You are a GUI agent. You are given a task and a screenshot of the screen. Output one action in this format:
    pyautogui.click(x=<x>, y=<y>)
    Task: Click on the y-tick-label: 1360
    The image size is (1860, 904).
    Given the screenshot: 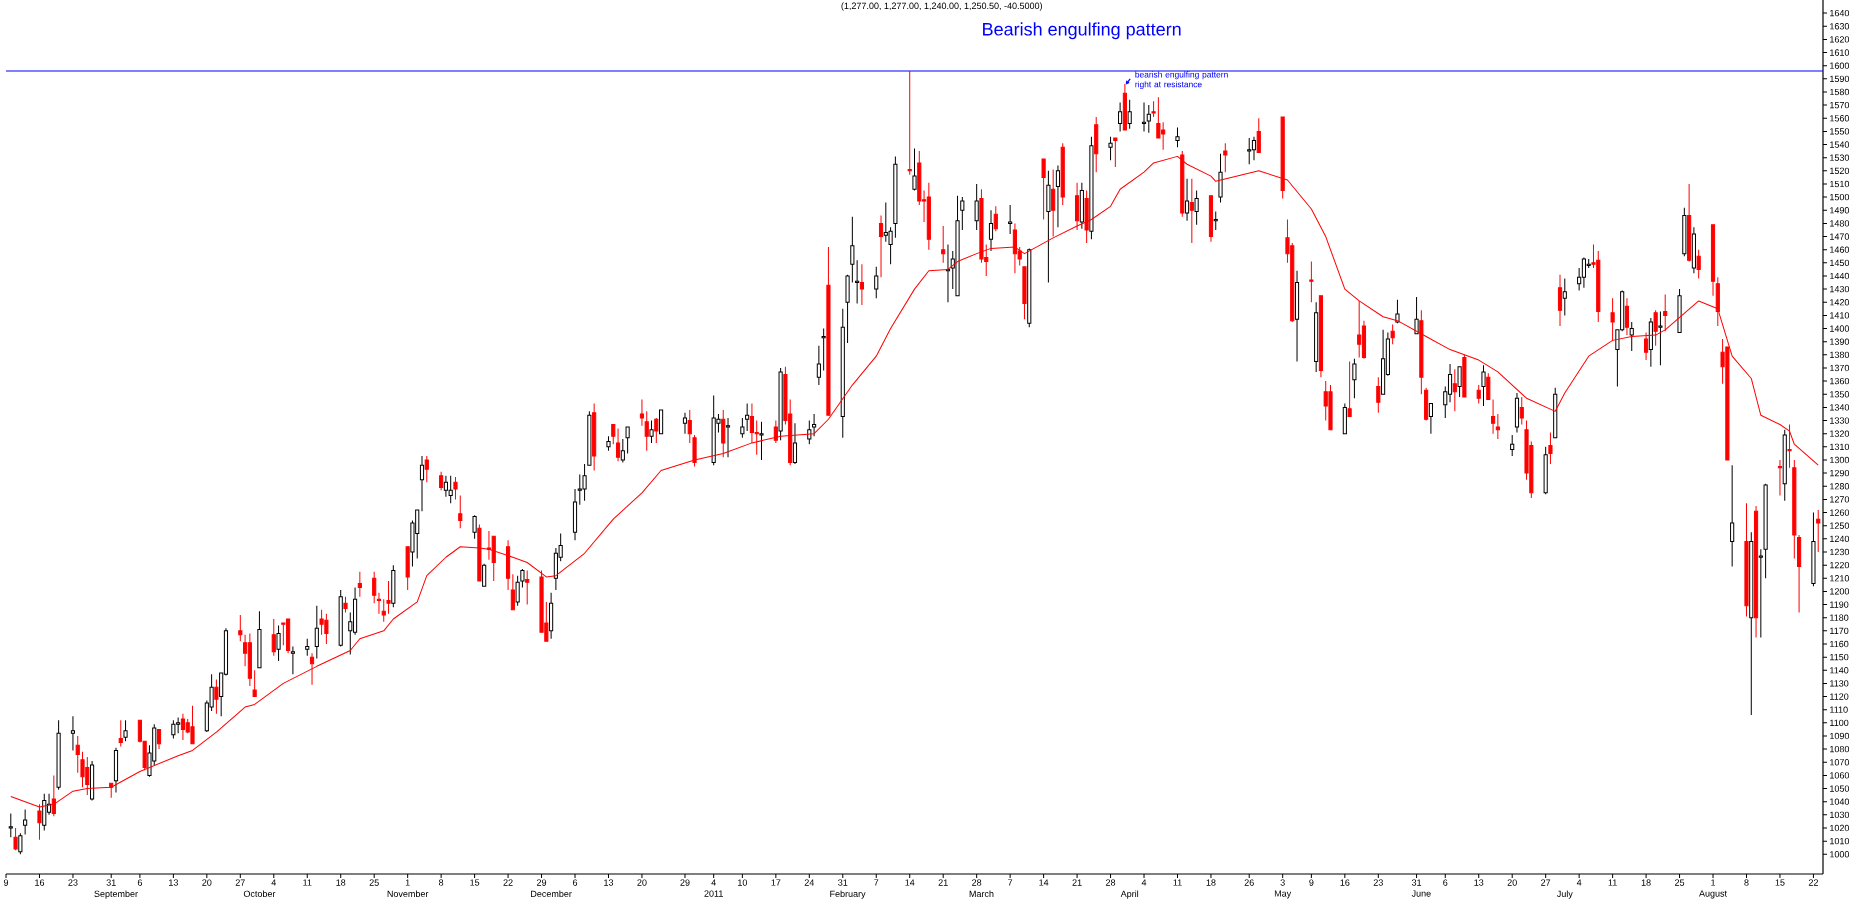 What is the action you would take?
    pyautogui.click(x=1840, y=381)
    